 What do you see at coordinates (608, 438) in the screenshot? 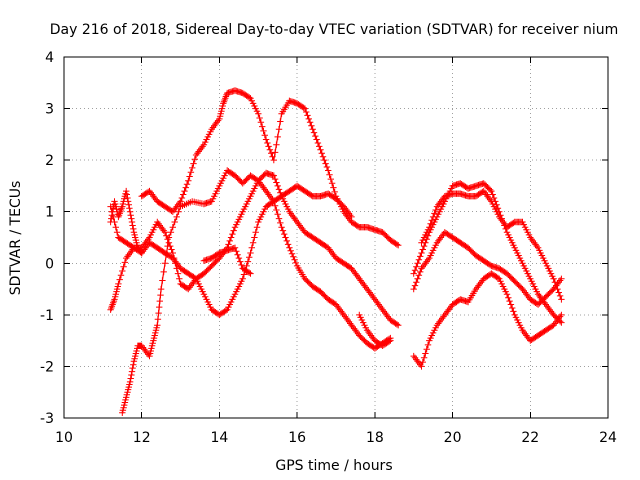
I see `x-tick-label: 24` at bounding box center [608, 438].